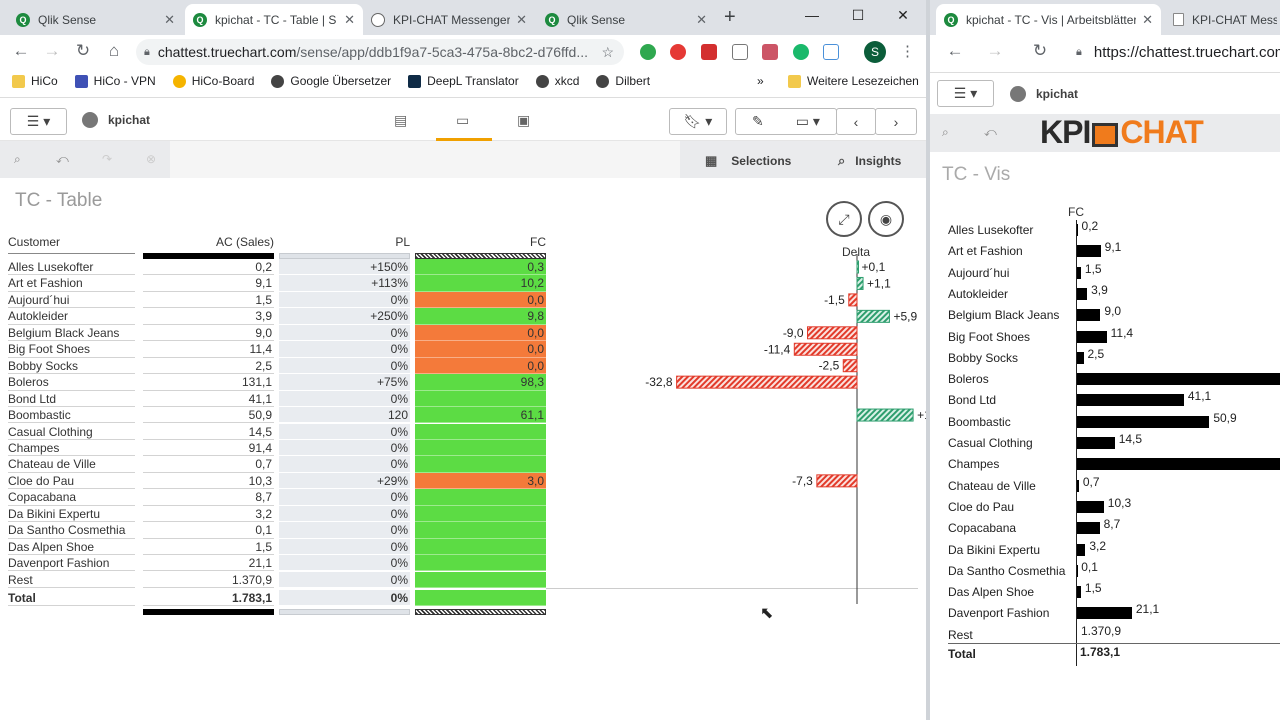 The height and width of the screenshot is (720, 1280). Describe the element at coordinates (648, 52) in the screenshot. I see `evernote-icon` at that location.